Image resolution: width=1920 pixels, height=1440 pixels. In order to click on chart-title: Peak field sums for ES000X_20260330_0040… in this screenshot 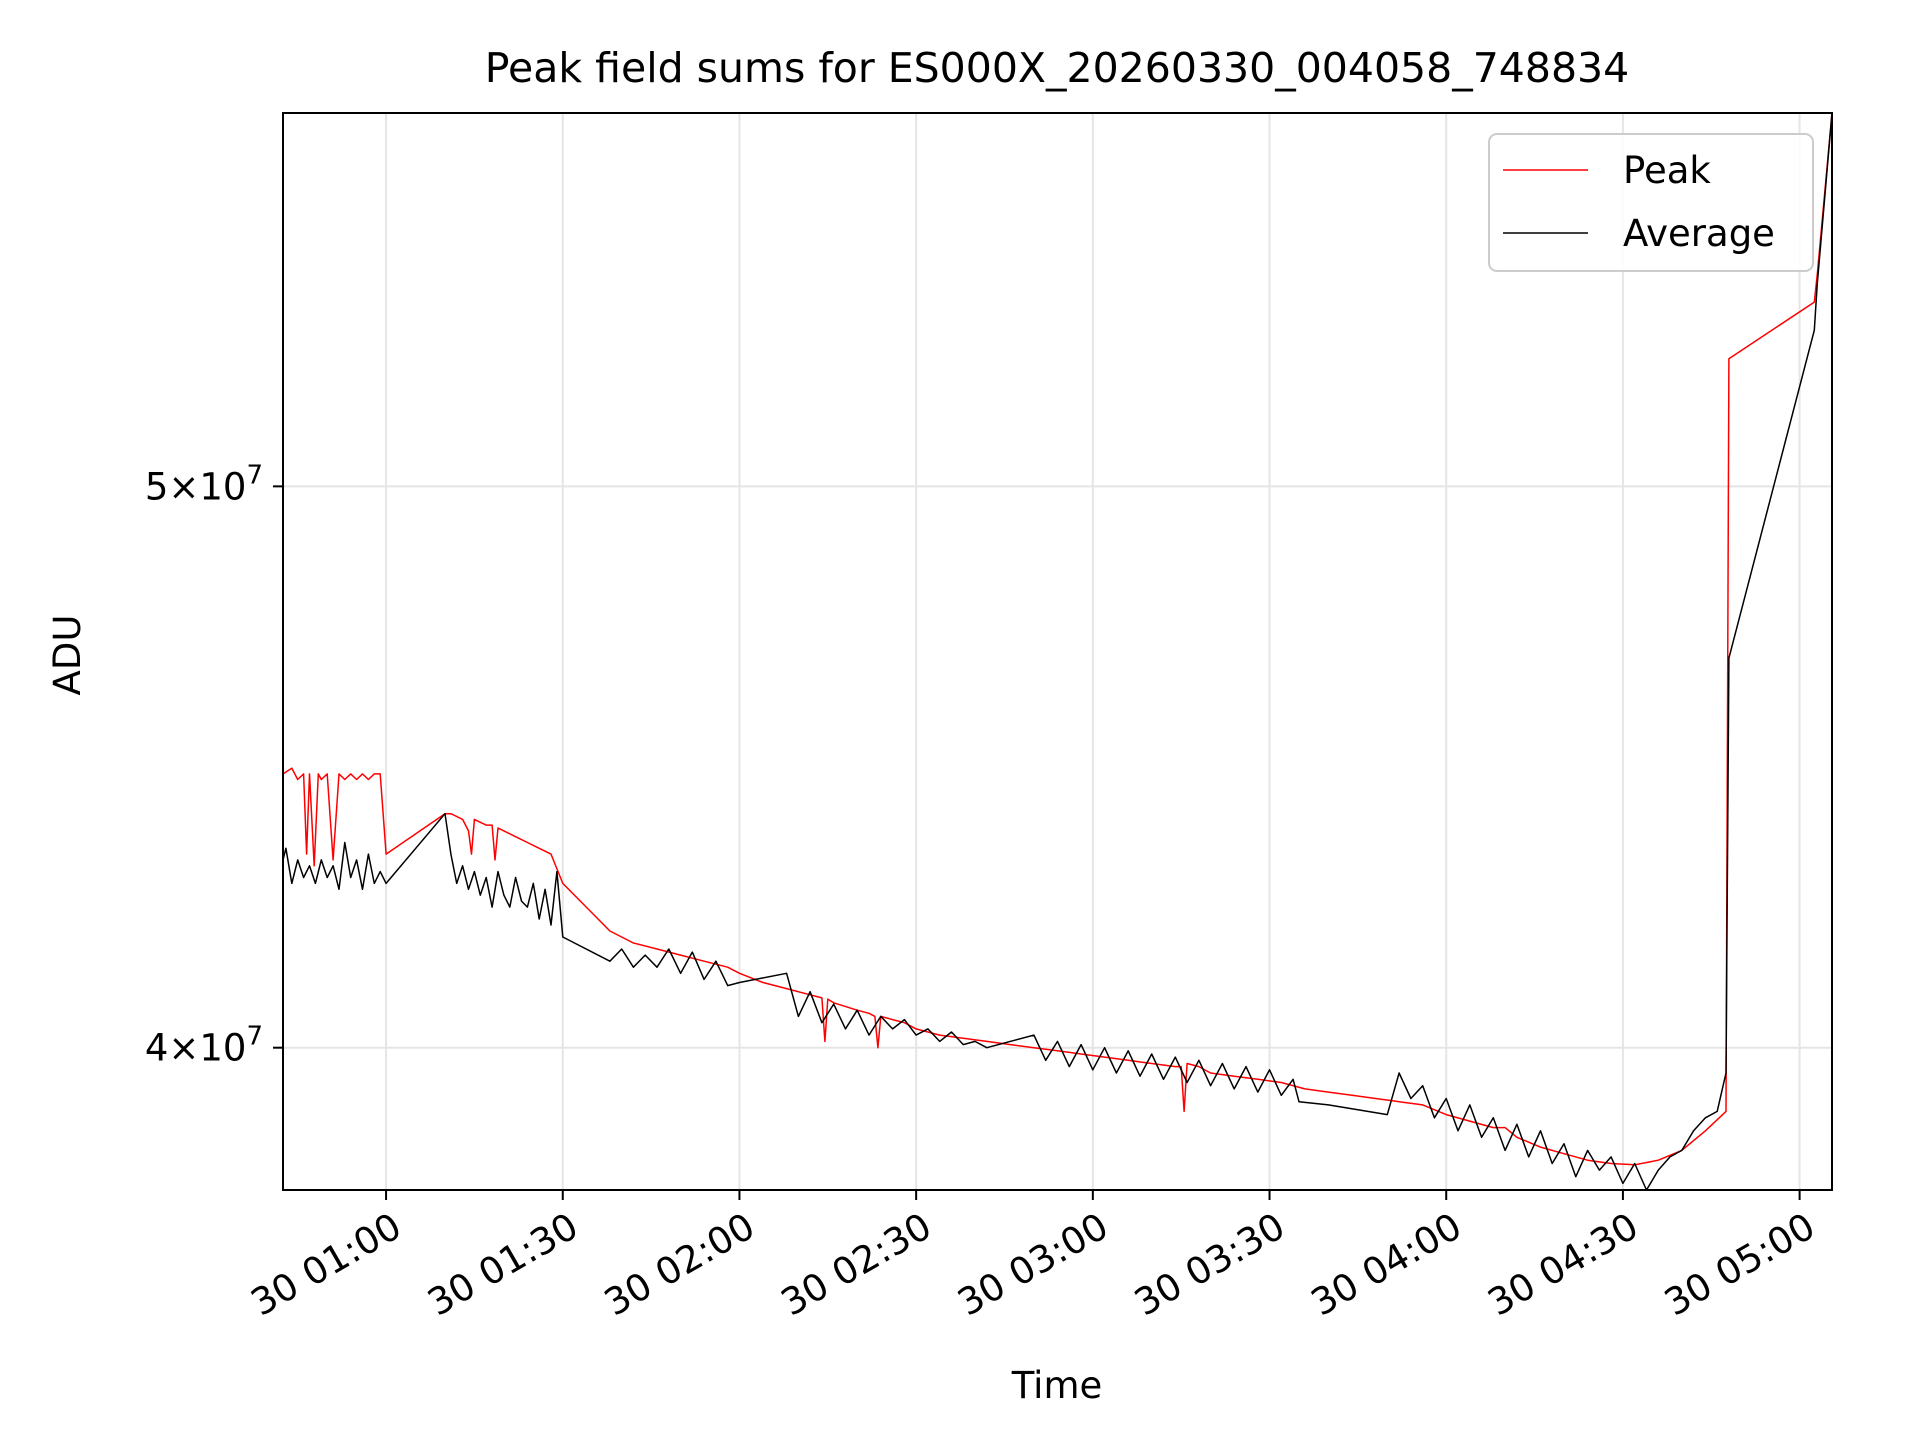, I will do `click(1057, 68)`.